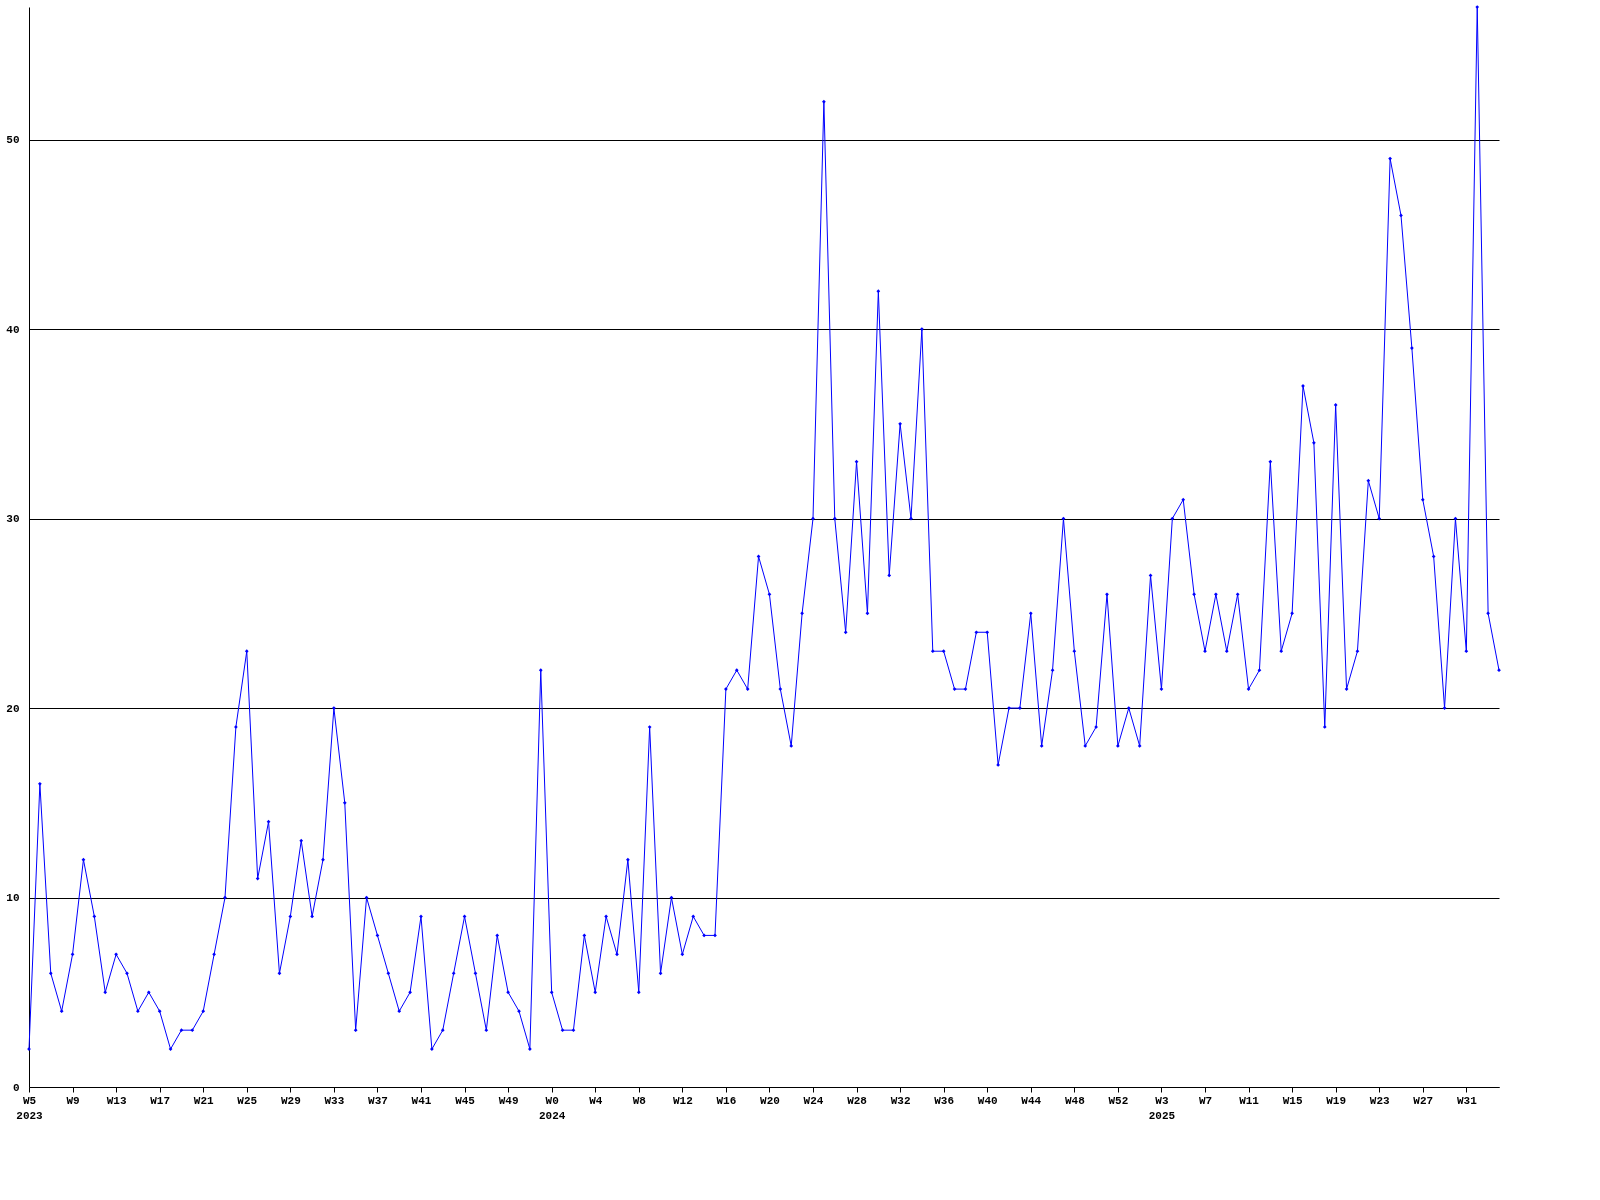 The height and width of the screenshot is (1200, 1600). I want to click on x-tick-label: W23, so click(1380, 1100).